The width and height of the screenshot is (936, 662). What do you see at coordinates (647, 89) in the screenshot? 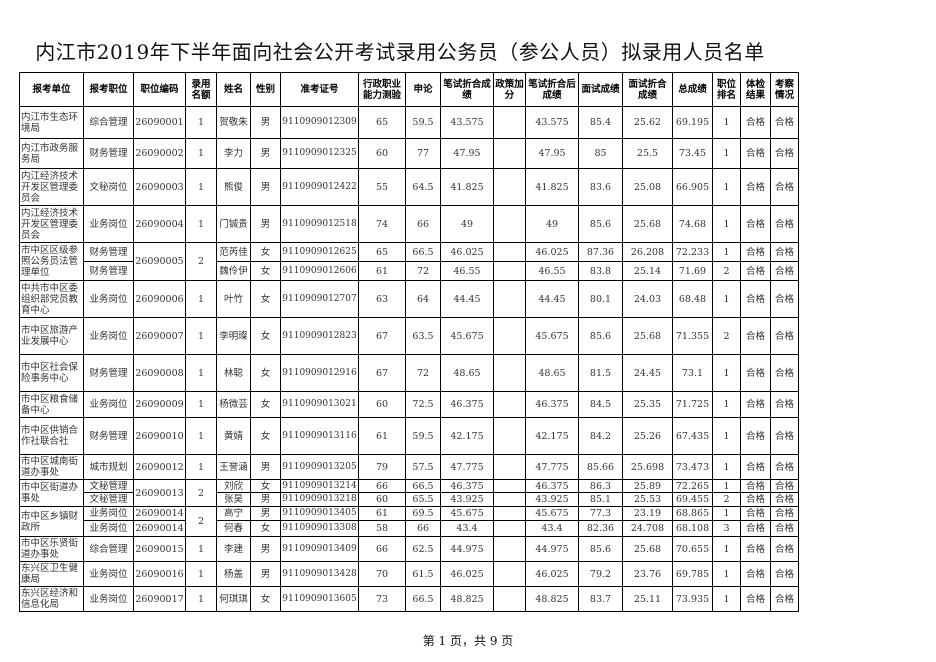
I see `column-header: 面试折合成绩` at bounding box center [647, 89].